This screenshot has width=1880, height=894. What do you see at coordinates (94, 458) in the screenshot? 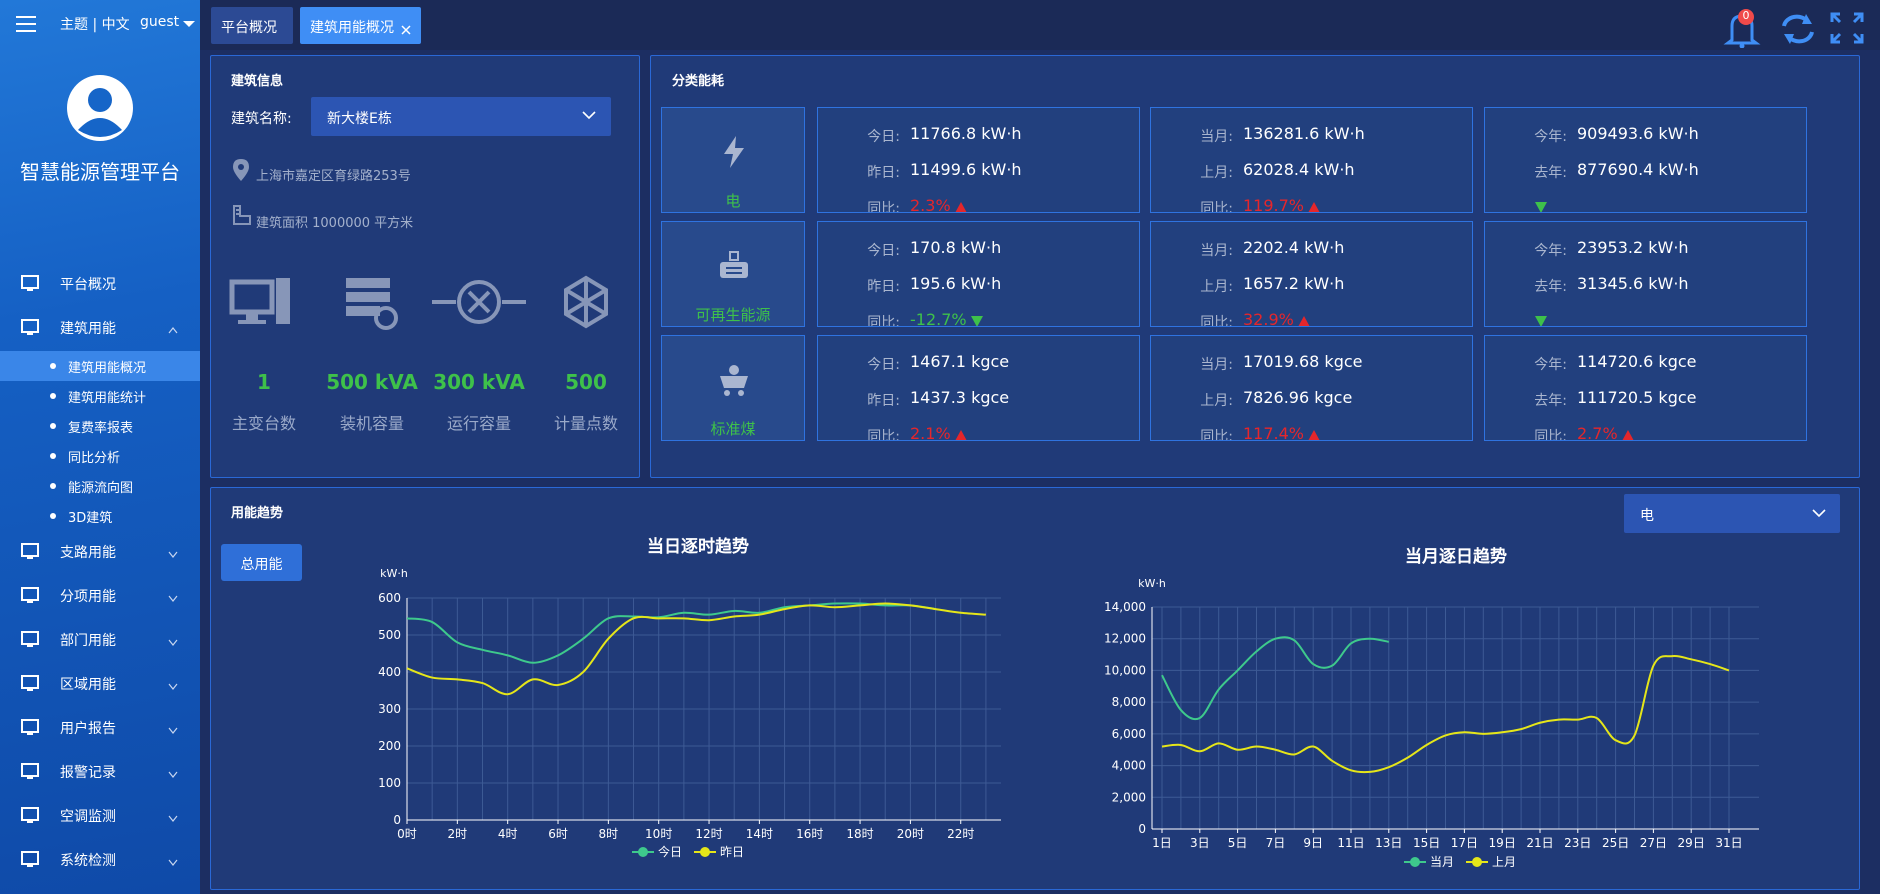
I see `submenu-label: 同比分析` at bounding box center [94, 458].